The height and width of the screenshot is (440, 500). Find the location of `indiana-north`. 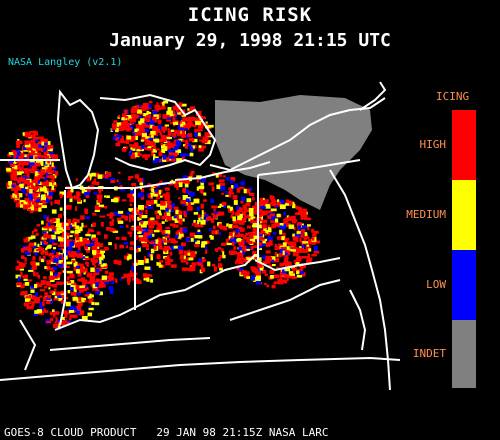

indiana-north is located at coordinates (120, 185).